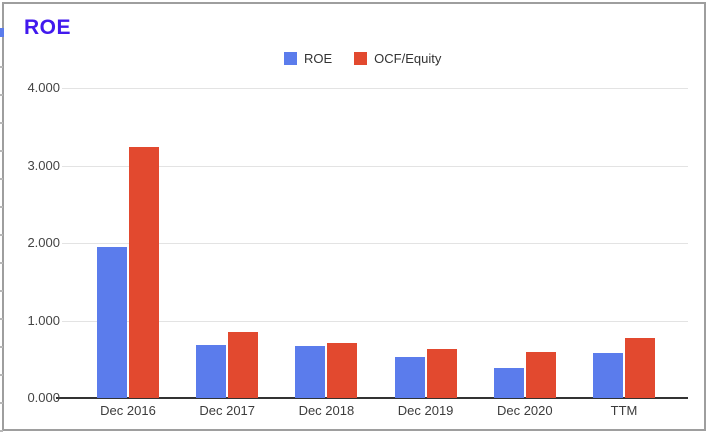 The width and height of the screenshot is (712, 442). I want to click on x-category-label-dec-2020: Dec 2020, so click(524, 410).